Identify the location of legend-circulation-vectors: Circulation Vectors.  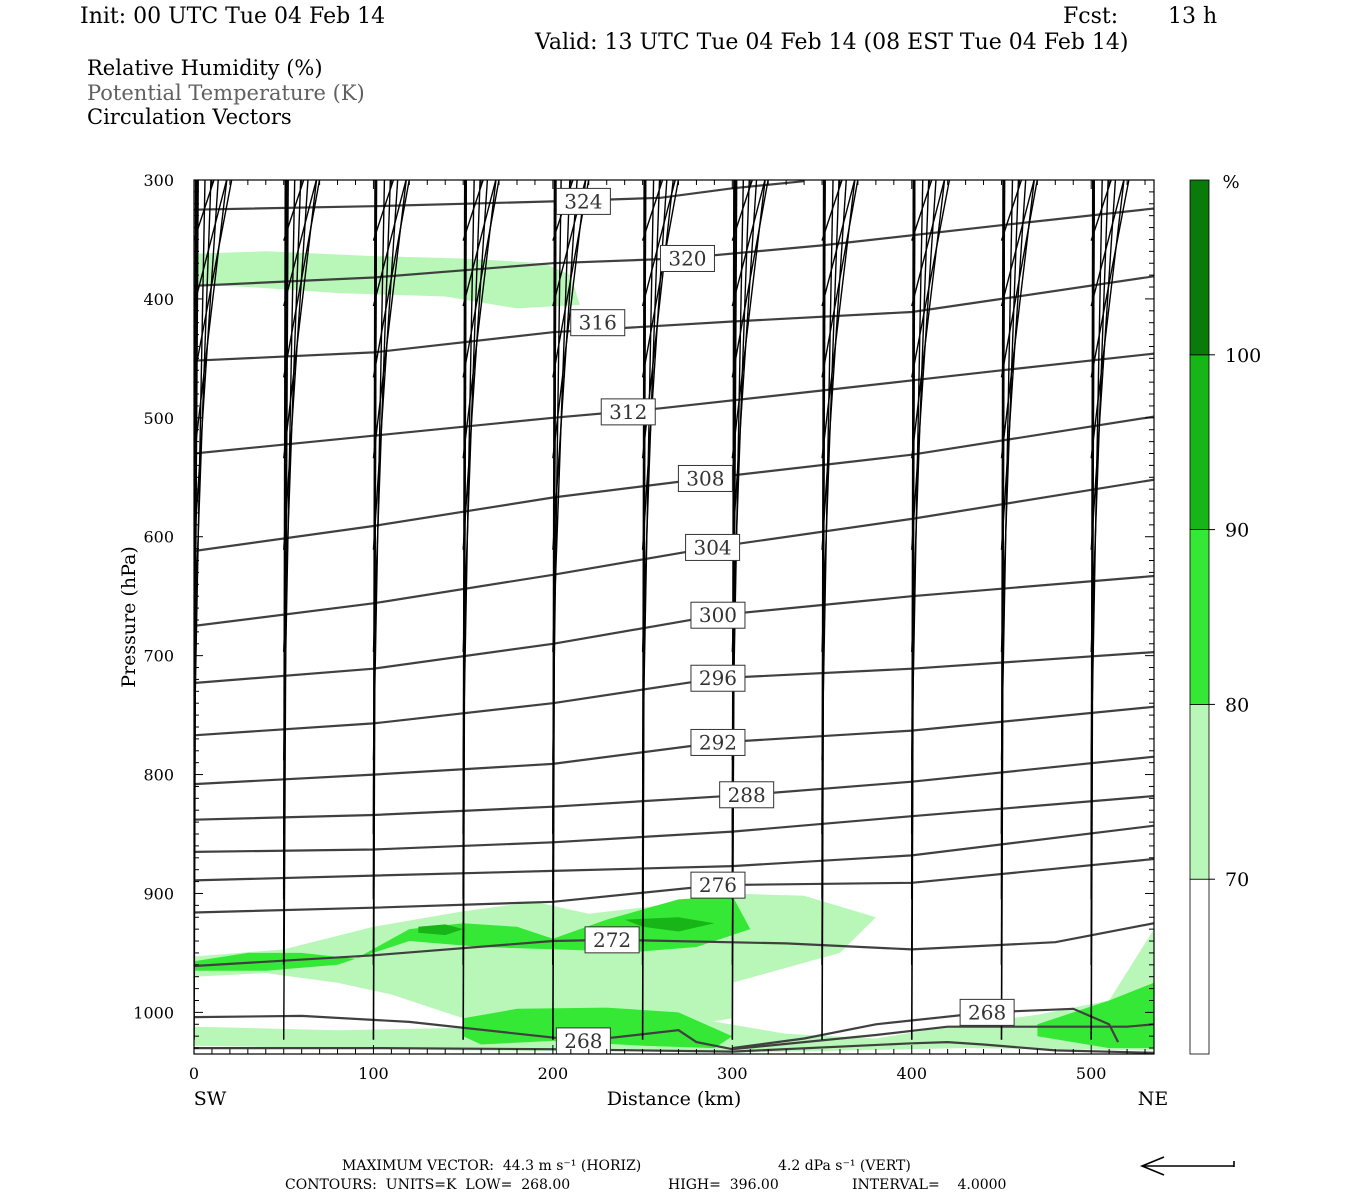
(189, 117).